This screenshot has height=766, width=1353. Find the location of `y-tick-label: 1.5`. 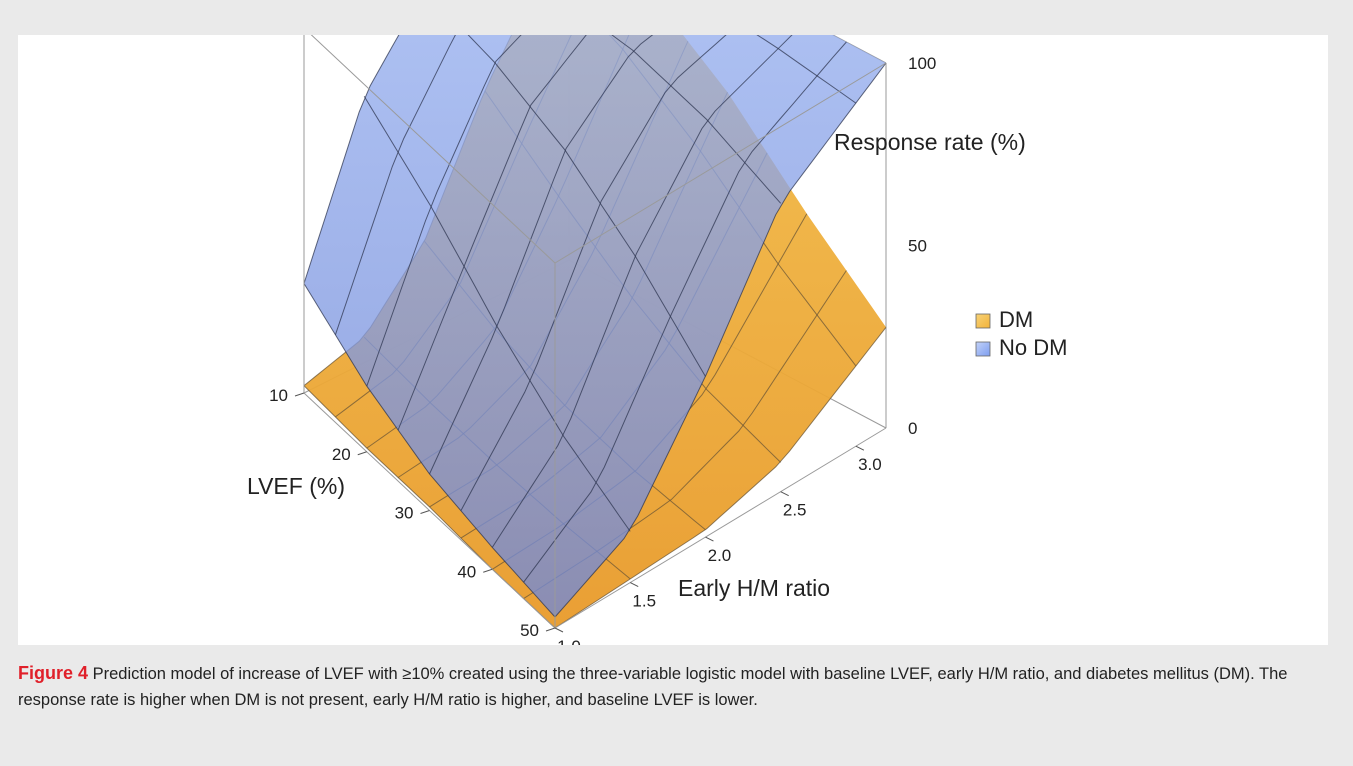

y-tick-label: 1.5 is located at coordinates (644, 601).